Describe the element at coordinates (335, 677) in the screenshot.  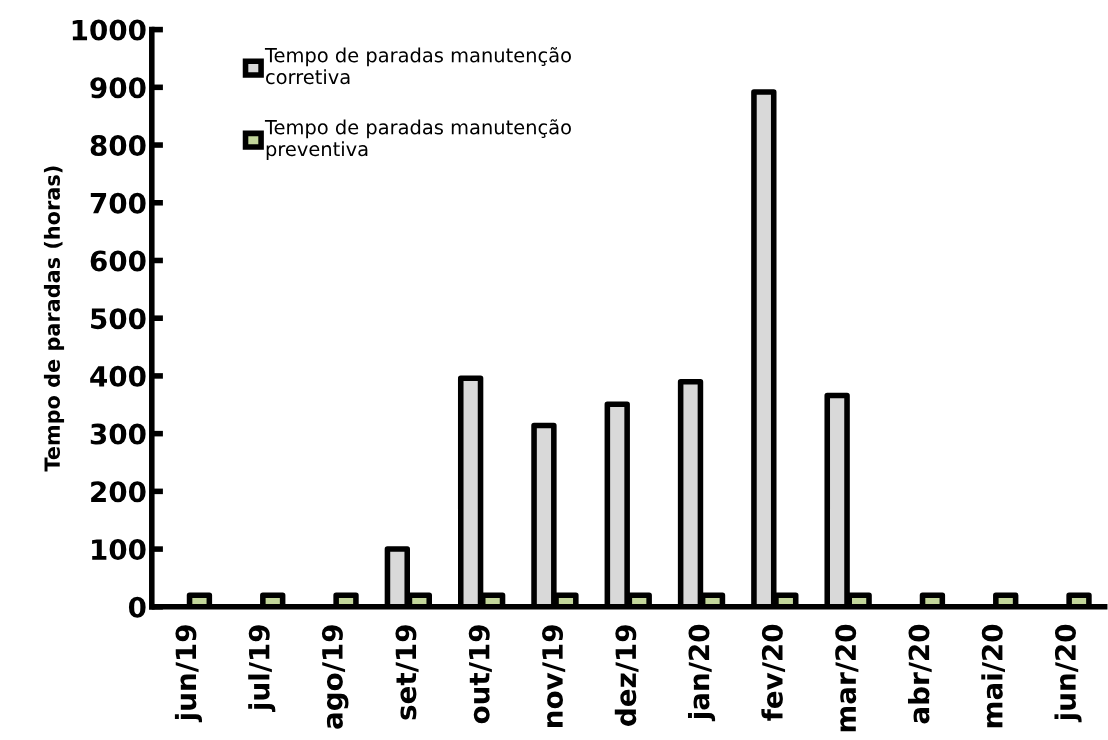
I see `x-tick-label: ago/19` at that location.